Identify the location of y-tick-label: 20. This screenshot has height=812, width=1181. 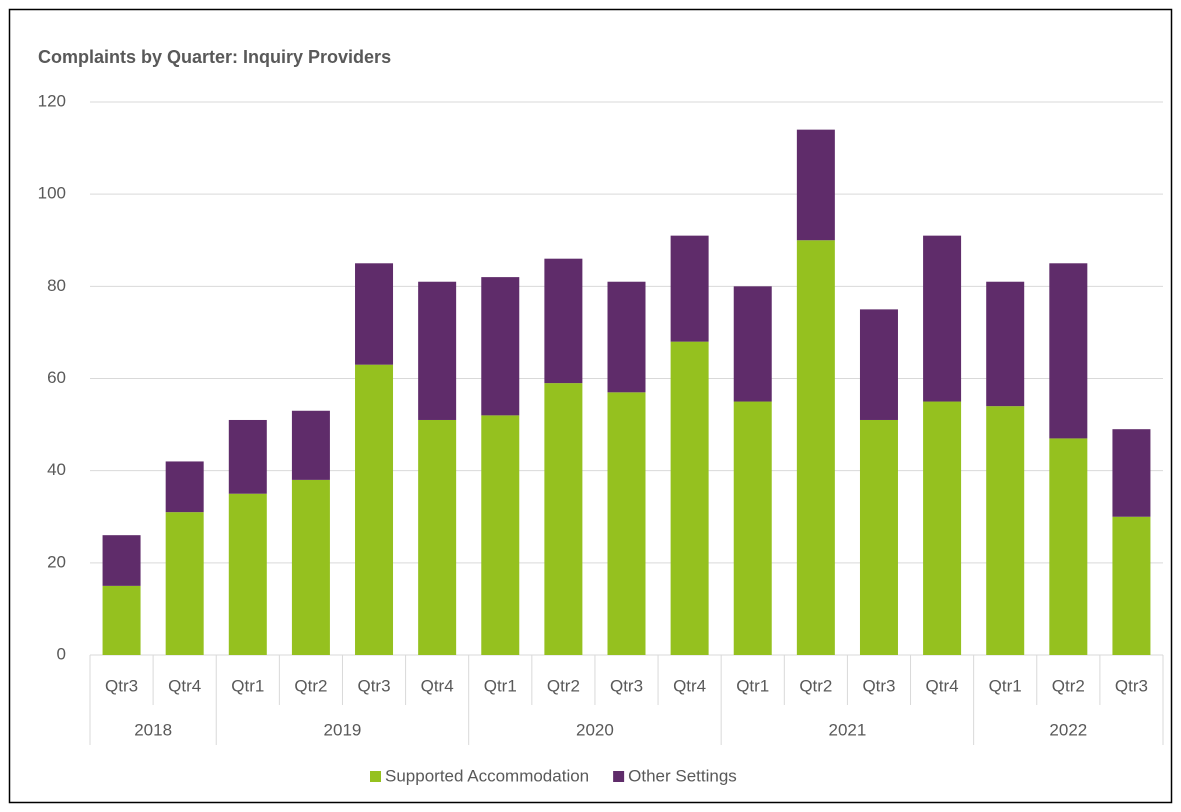
(56, 561).